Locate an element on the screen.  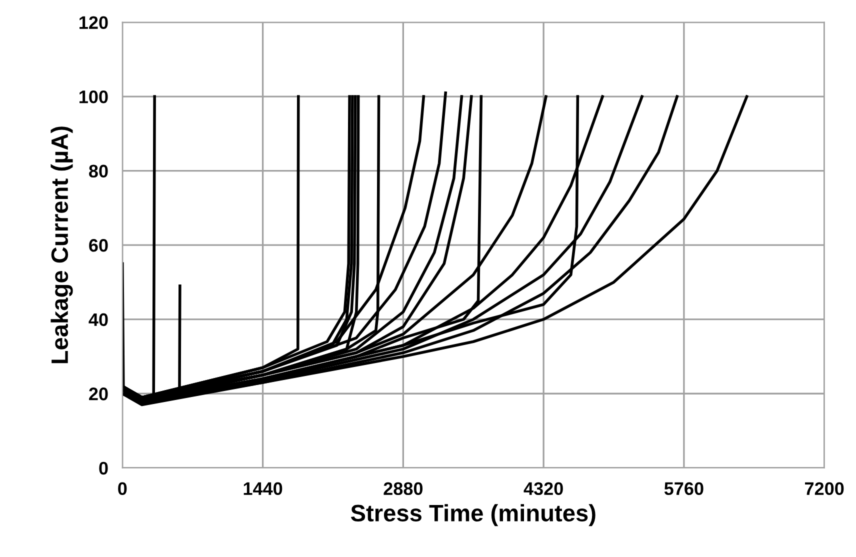
x-tick-label: 7200 is located at coordinates (824, 489).